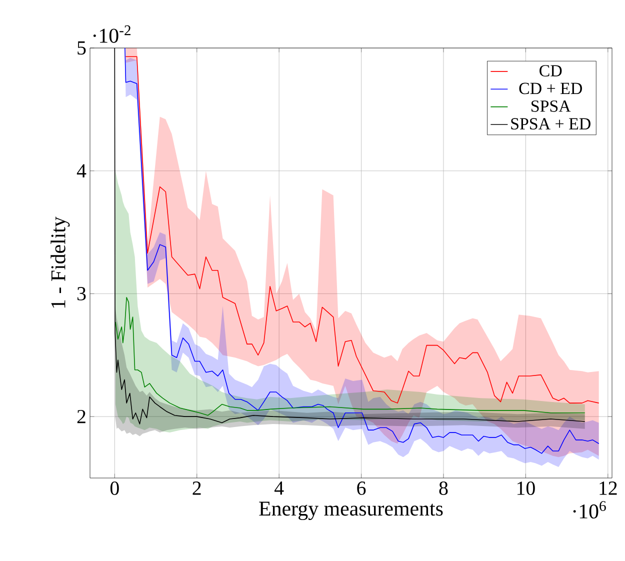  I want to click on legend-label: SPSA + ED, so click(550, 124).